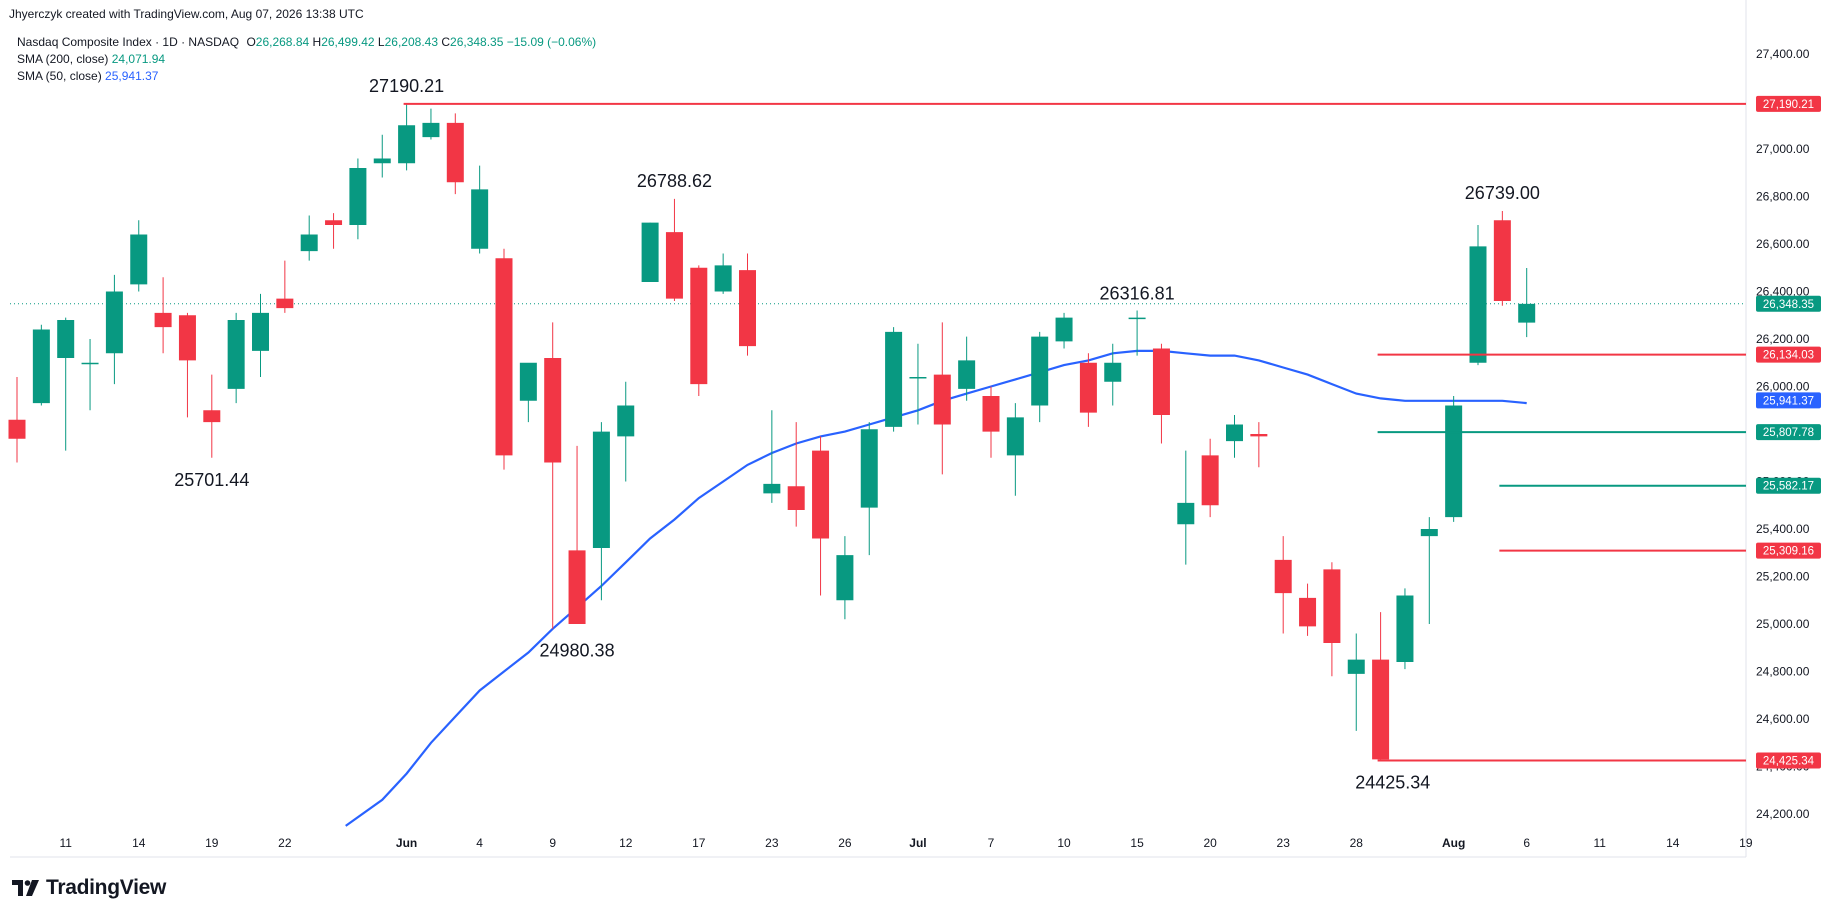 The width and height of the screenshot is (1835, 917). Describe the element at coordinates (674, 181) in the screenshot. I see `price-annotation: 26788.62` at that location.